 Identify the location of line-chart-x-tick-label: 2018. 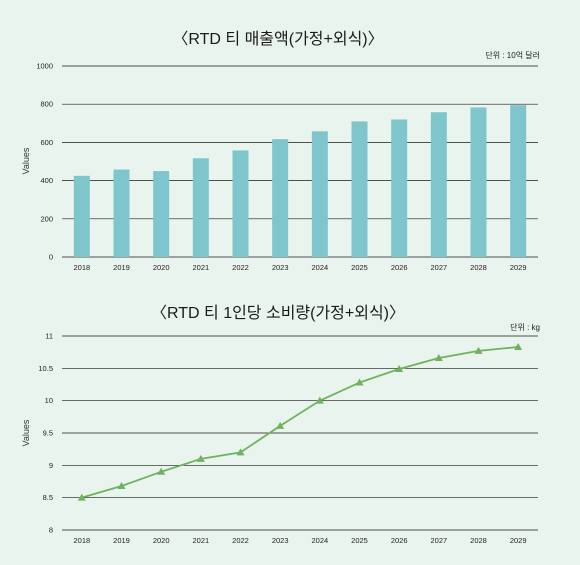
(81, 540).